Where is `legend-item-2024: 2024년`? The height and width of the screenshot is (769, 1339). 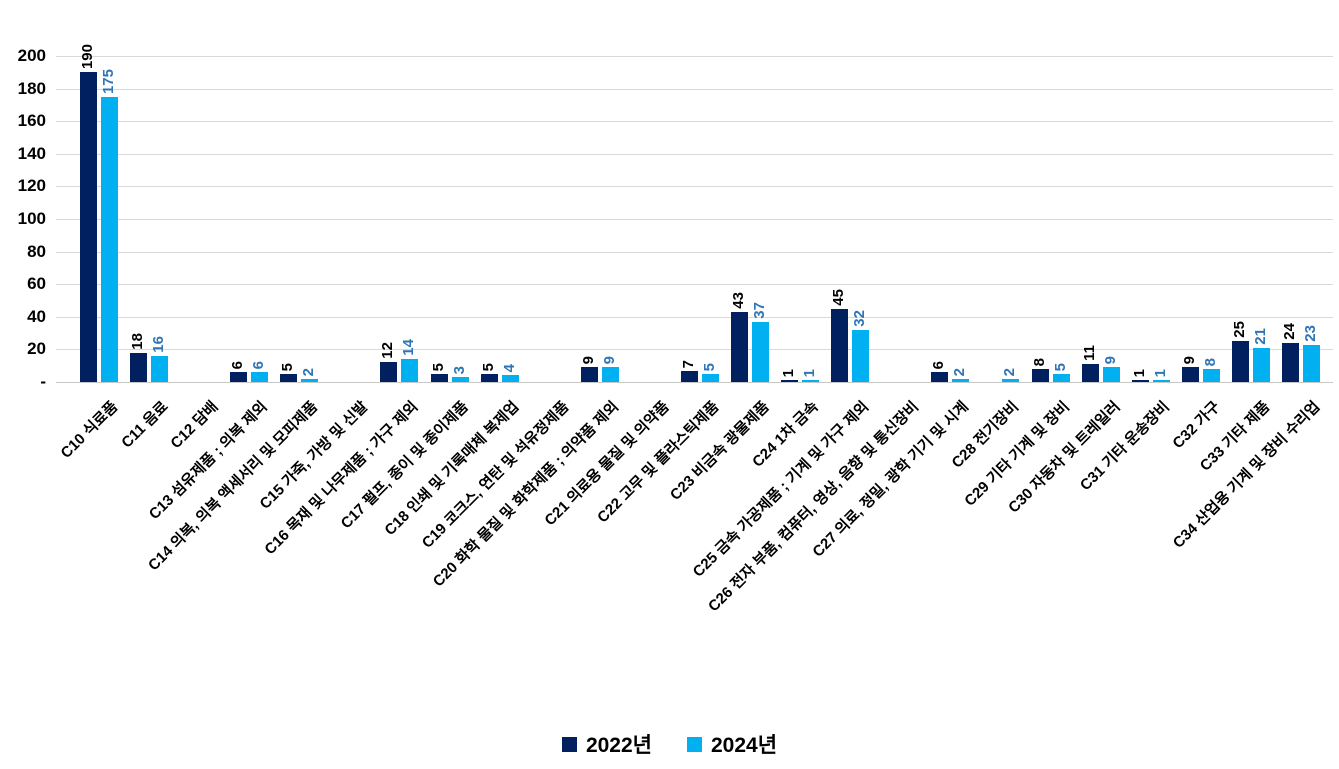 legend-item-2024: 2024년 is located at coordinates (732, 744).